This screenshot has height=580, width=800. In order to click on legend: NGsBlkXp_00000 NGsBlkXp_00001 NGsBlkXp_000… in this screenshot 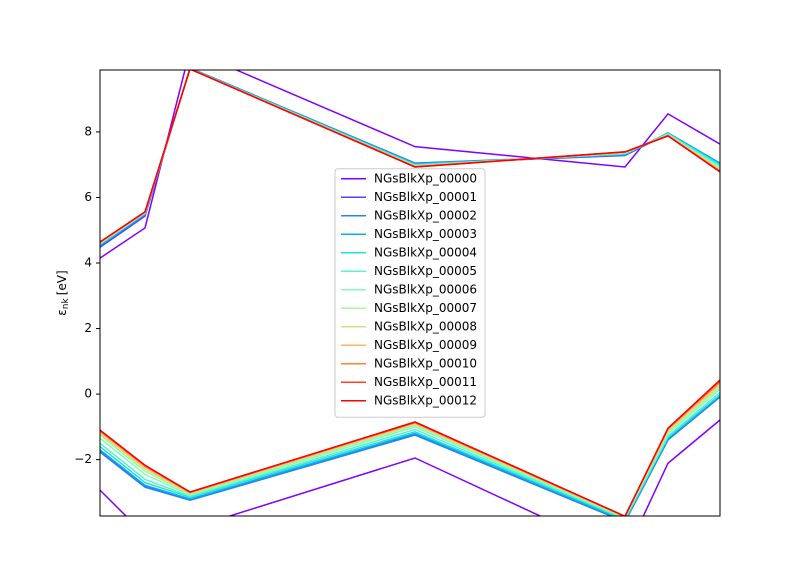, I will do `click(410, 293)`.